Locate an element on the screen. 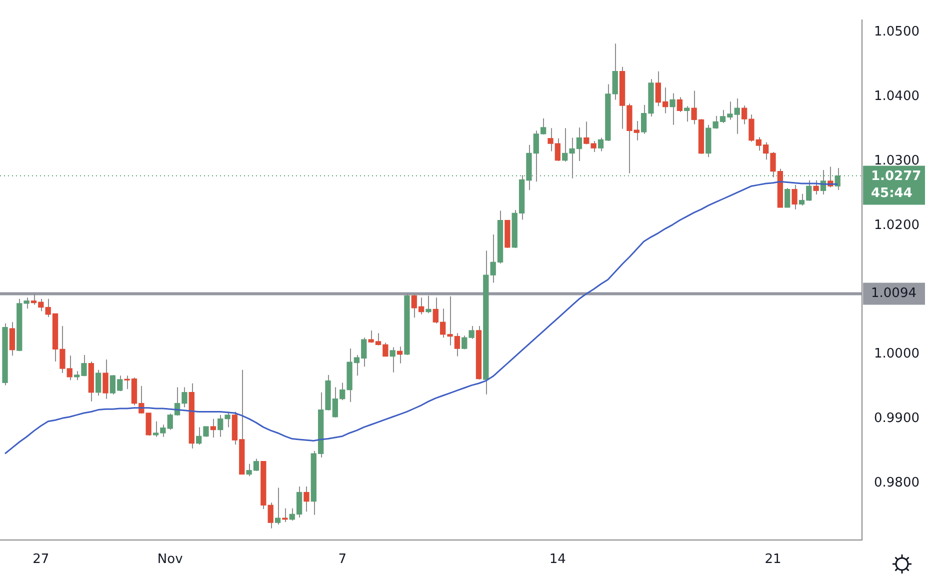 The image size is (940, 578). x-tick-label: 27 is located at coordinates (41, 560).